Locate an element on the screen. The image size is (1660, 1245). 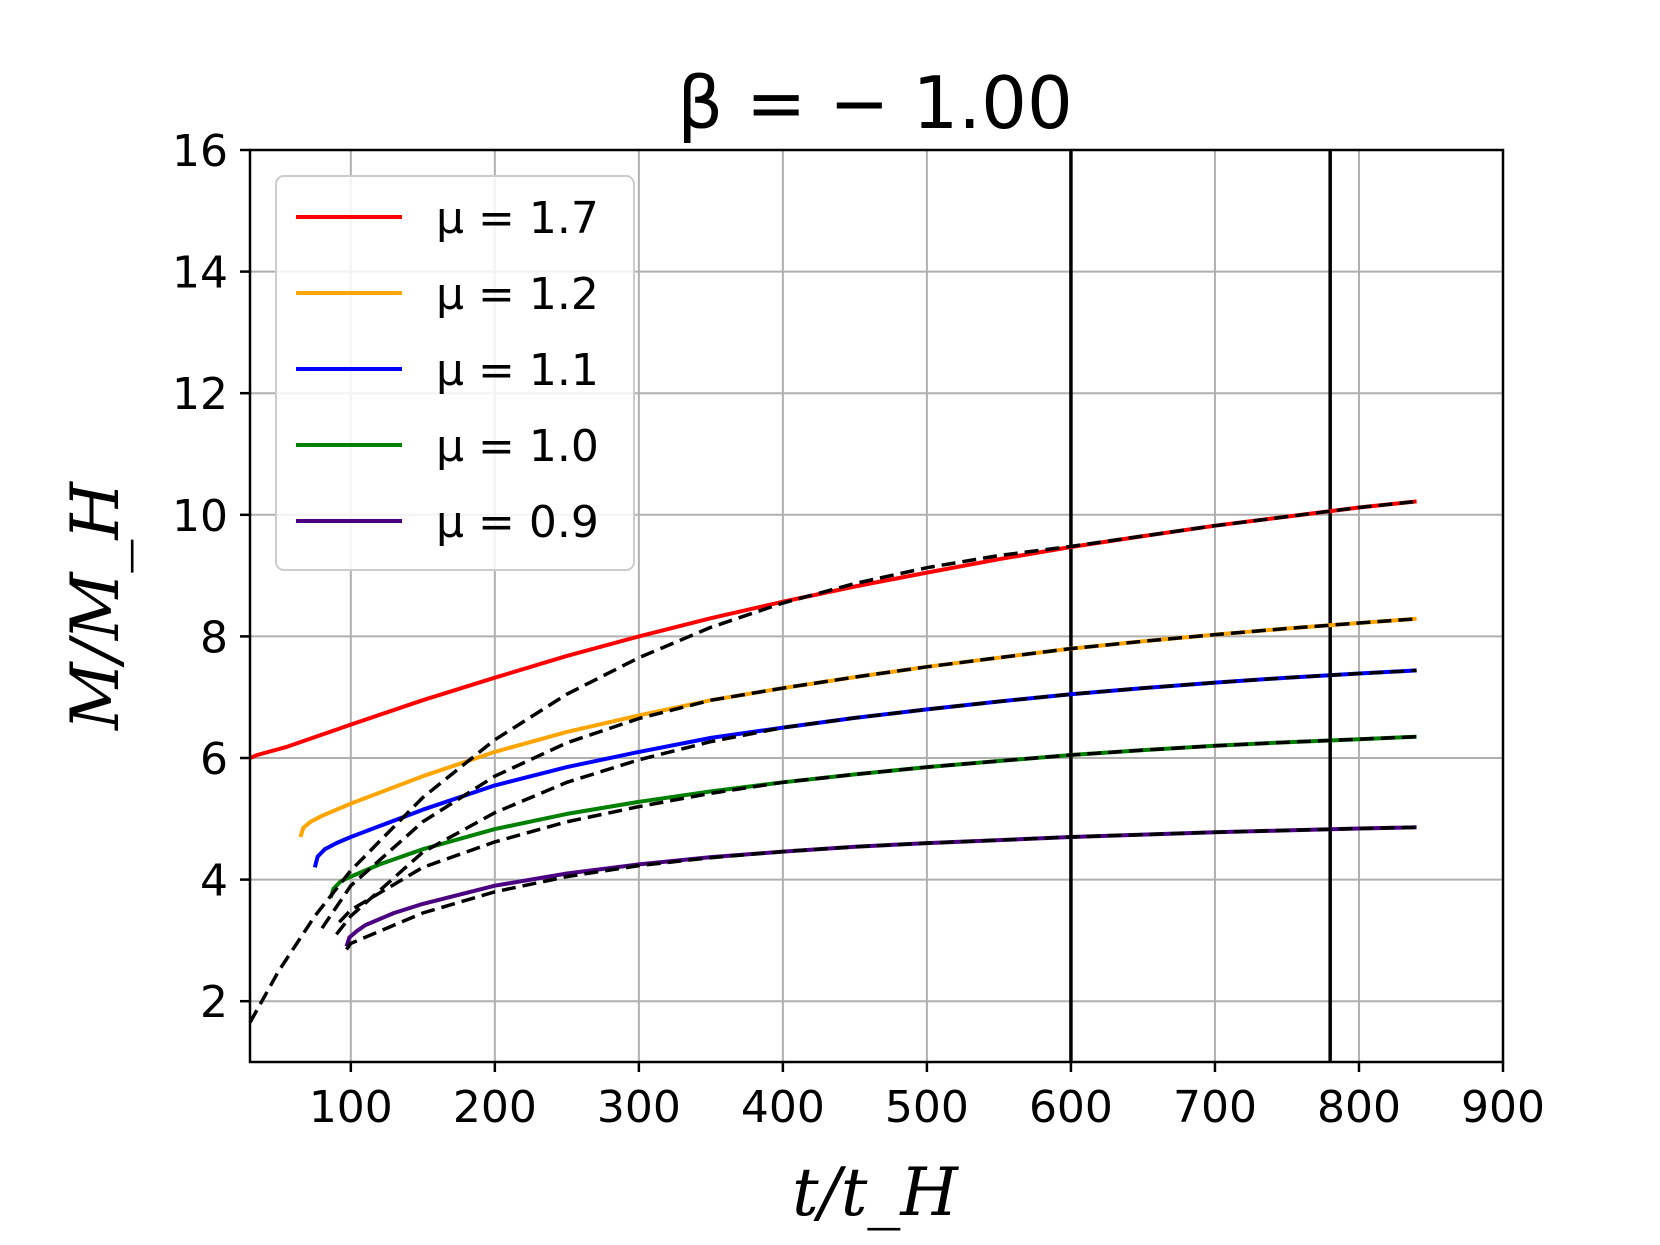
y-ticks: 2 4 6 8 10 12 14 16 is located at coordinates (211, 577).